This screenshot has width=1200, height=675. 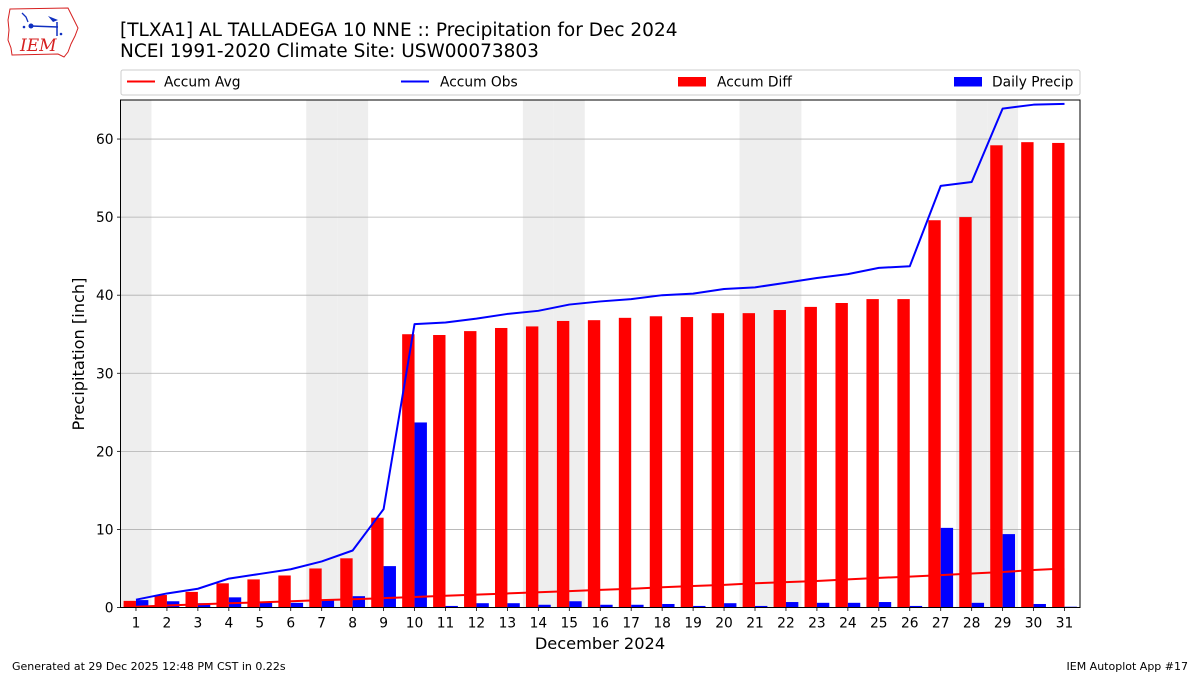 What do you see at coordinates (78, 354) in the screenshot?
I see `y-axis-label: Precipitation [inch]` at bounding box center [78, 354].